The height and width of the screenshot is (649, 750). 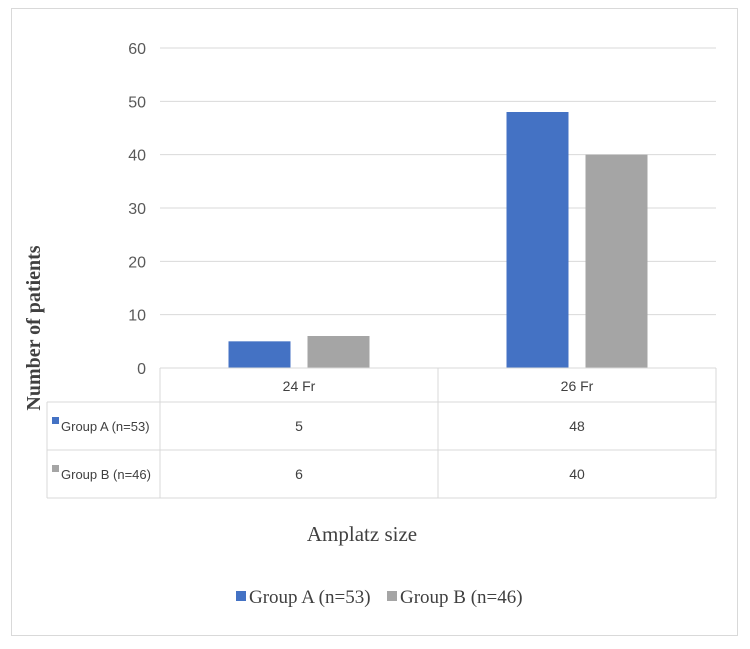 What do you see at coordinates (461, 597) in the screenshot?
I see `legend-label: Group B (n=46)` at bounding box center [461, 597].